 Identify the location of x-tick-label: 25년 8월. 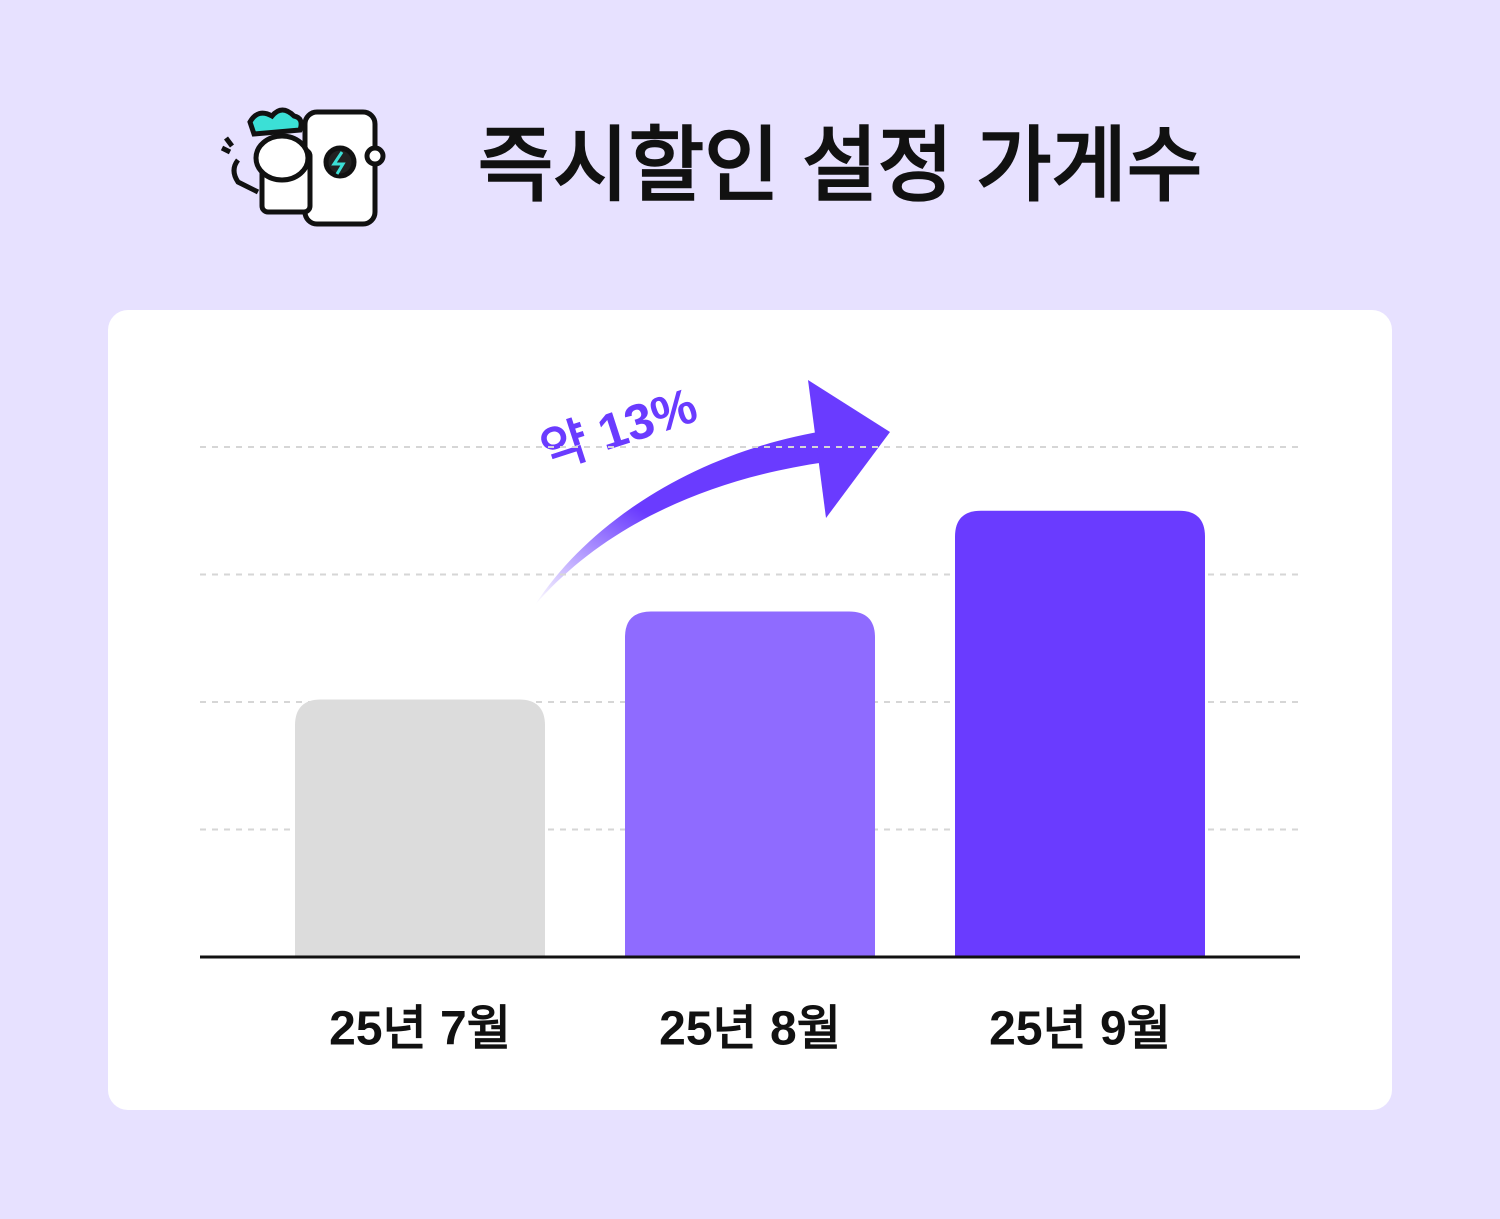
(750, 1029).